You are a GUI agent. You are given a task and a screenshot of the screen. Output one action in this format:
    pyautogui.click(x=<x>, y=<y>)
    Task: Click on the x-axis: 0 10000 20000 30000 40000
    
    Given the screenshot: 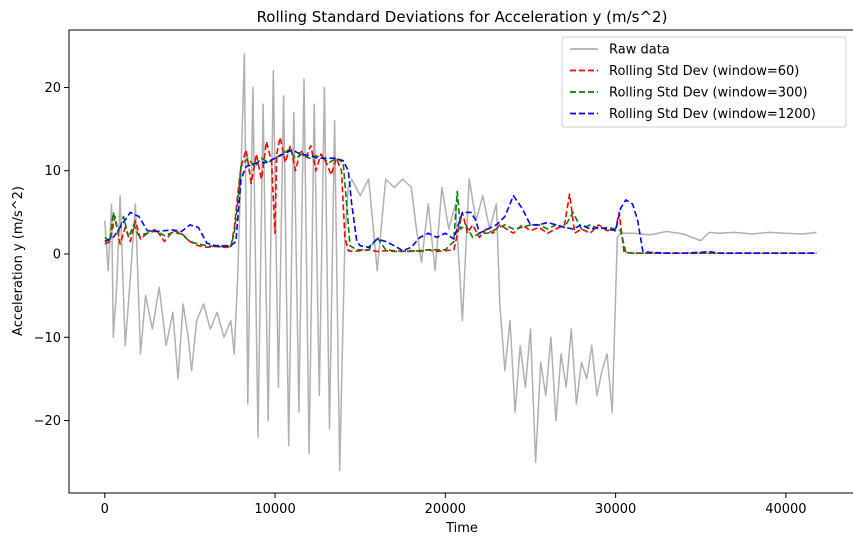 What is the action you would take?
    pyautogui.click(x=454, y=505)
    